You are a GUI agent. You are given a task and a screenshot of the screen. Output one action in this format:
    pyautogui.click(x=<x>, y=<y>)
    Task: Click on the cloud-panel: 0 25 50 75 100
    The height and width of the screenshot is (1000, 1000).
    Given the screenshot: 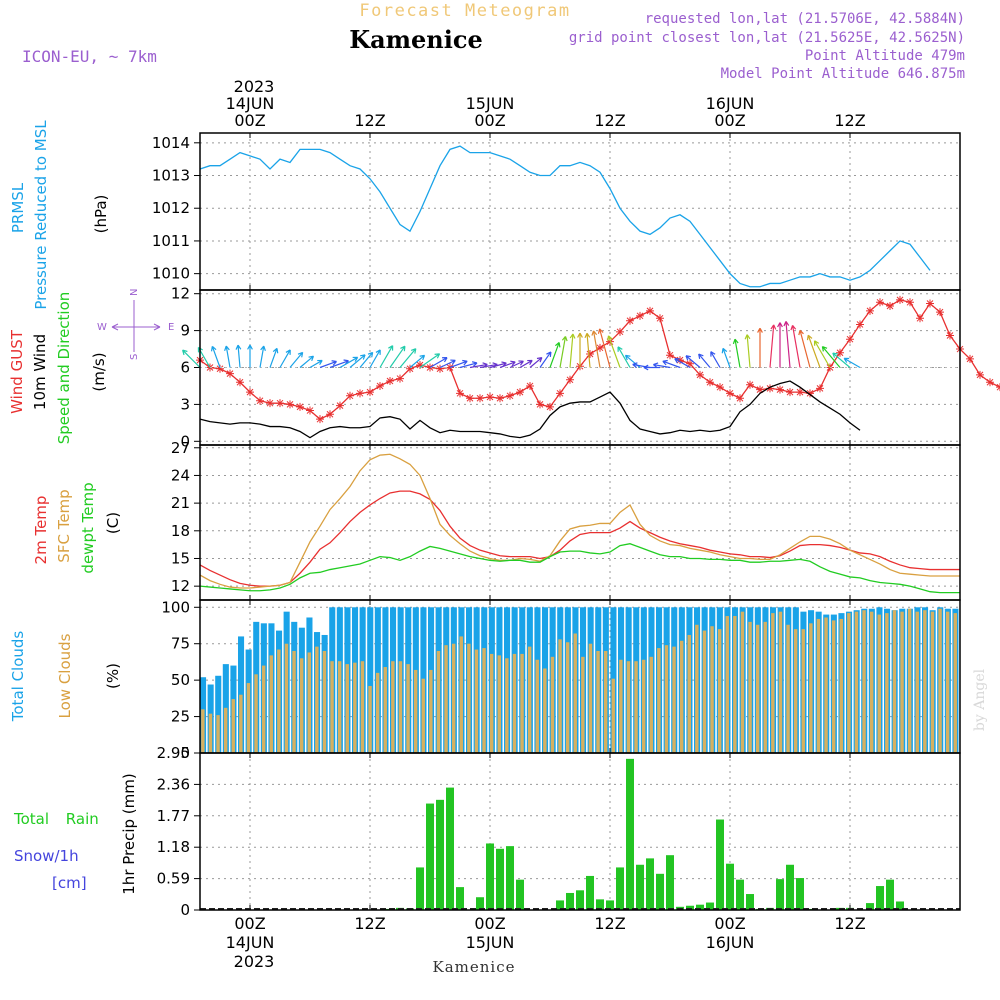 What is the action you would take?
    pyautogui.click(x=561, y=680)
    